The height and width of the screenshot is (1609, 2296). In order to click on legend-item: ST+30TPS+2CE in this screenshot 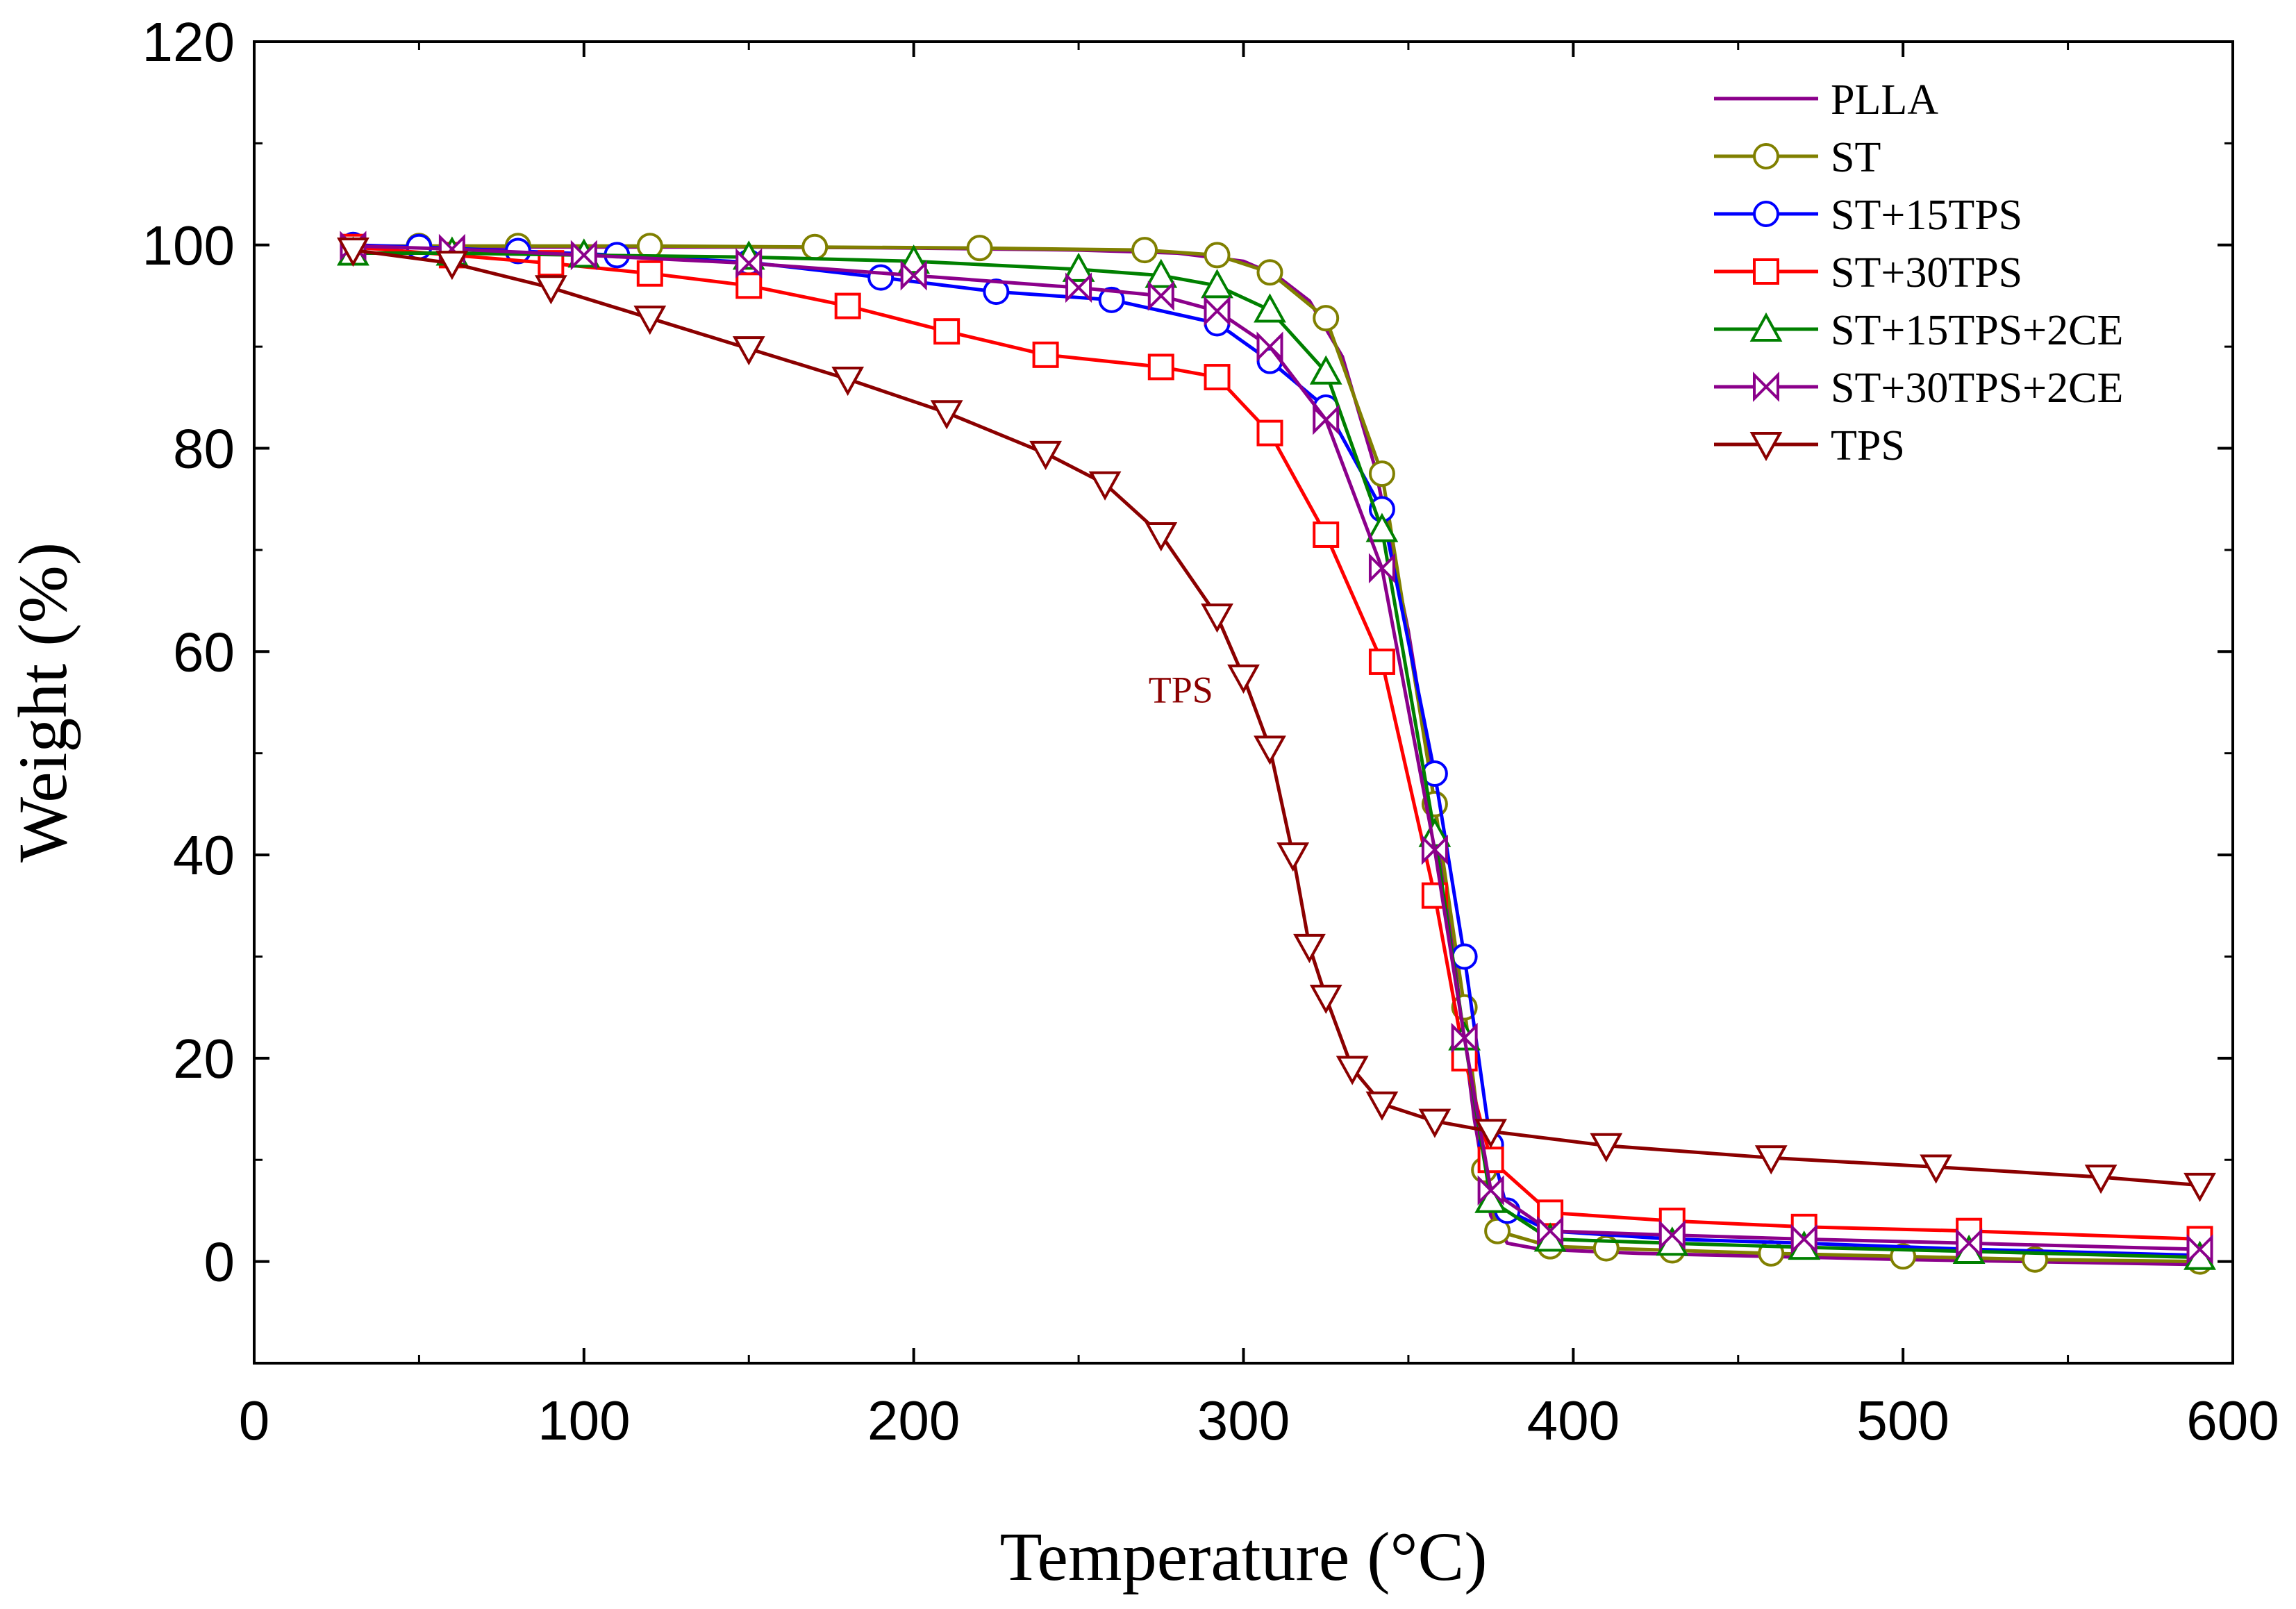, I will do `click(1919, 388)`.